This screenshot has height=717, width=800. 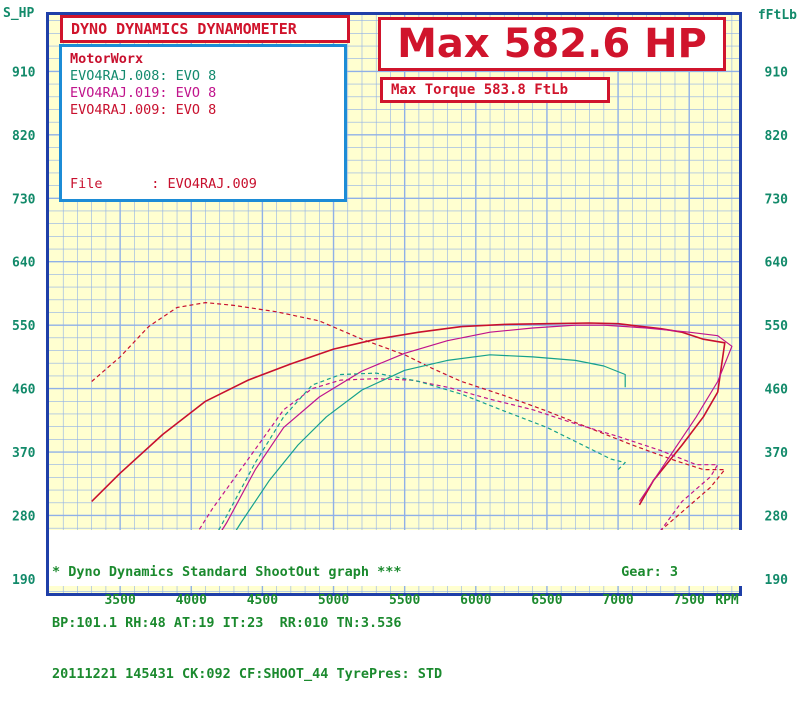 I want to click on x-tick-label: 4000, so click(x=191, y=600).